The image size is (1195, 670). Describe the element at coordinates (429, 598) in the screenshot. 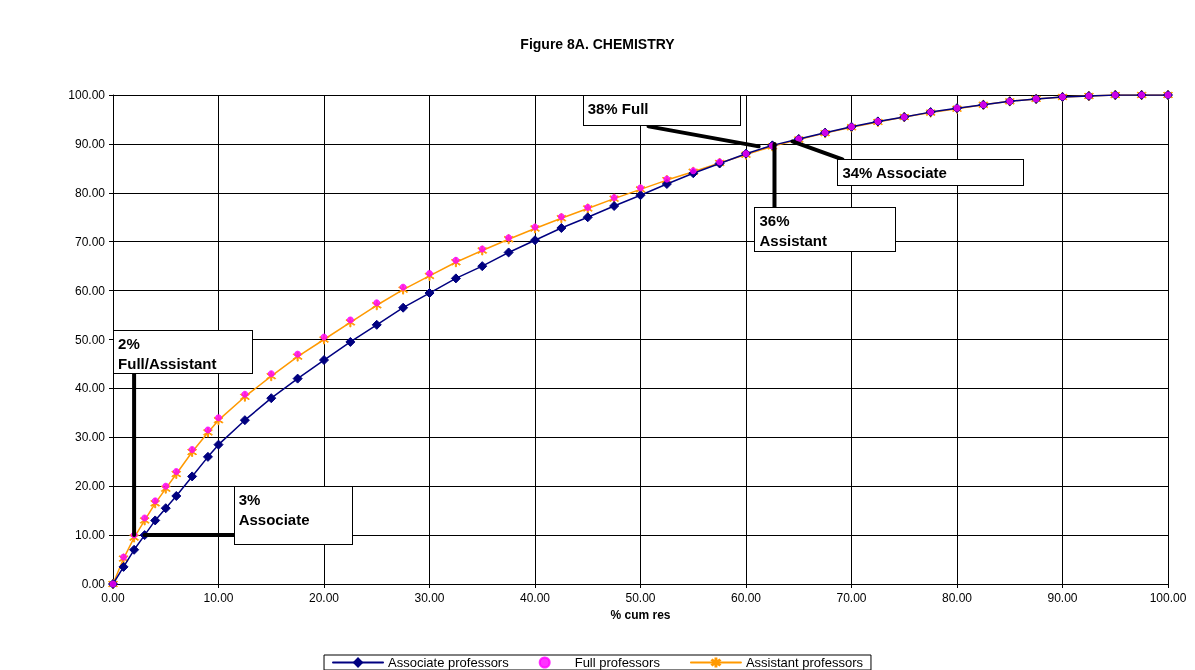

I see `x-tick-label: 30.00` at that location.